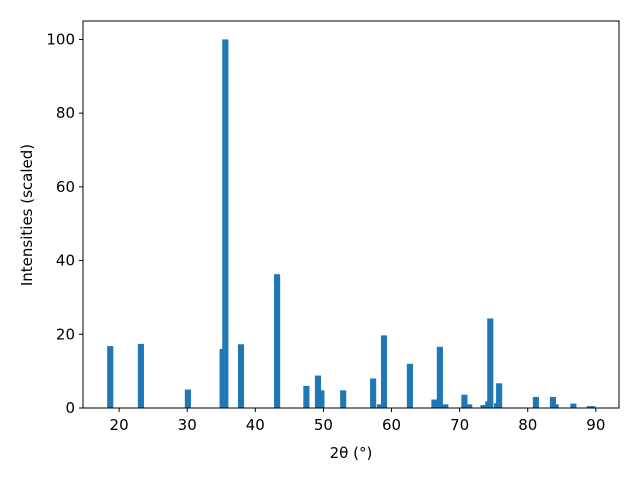  Describe the element at coordinates (65, 261) in the screenshot. I see `y-tick-label: 40` at that location.